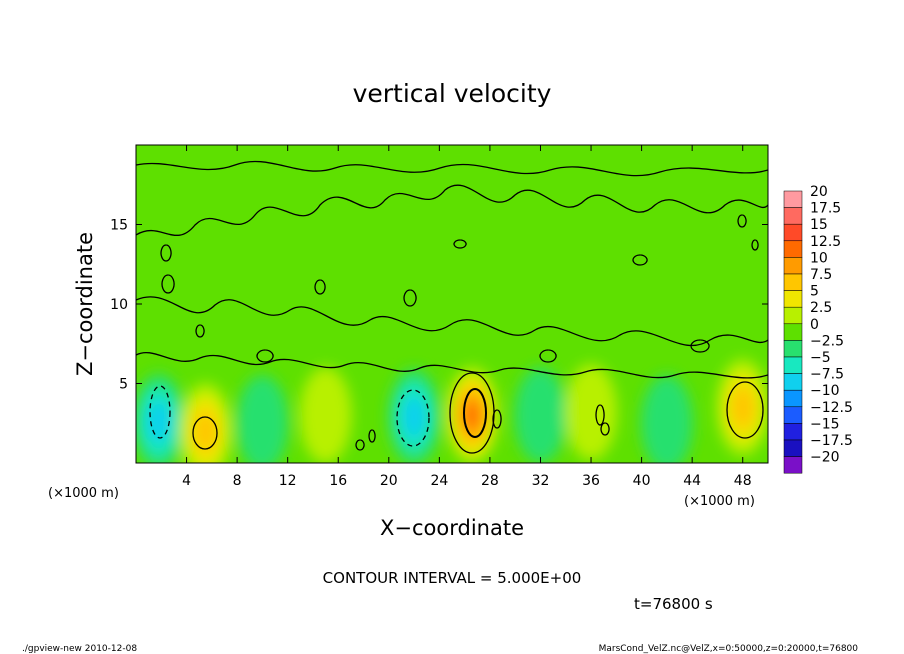  What do you see at coordinates (827, 375) in the screenshot?
I see `colorbar-label: −7.5` at bounding box center [827, 375].